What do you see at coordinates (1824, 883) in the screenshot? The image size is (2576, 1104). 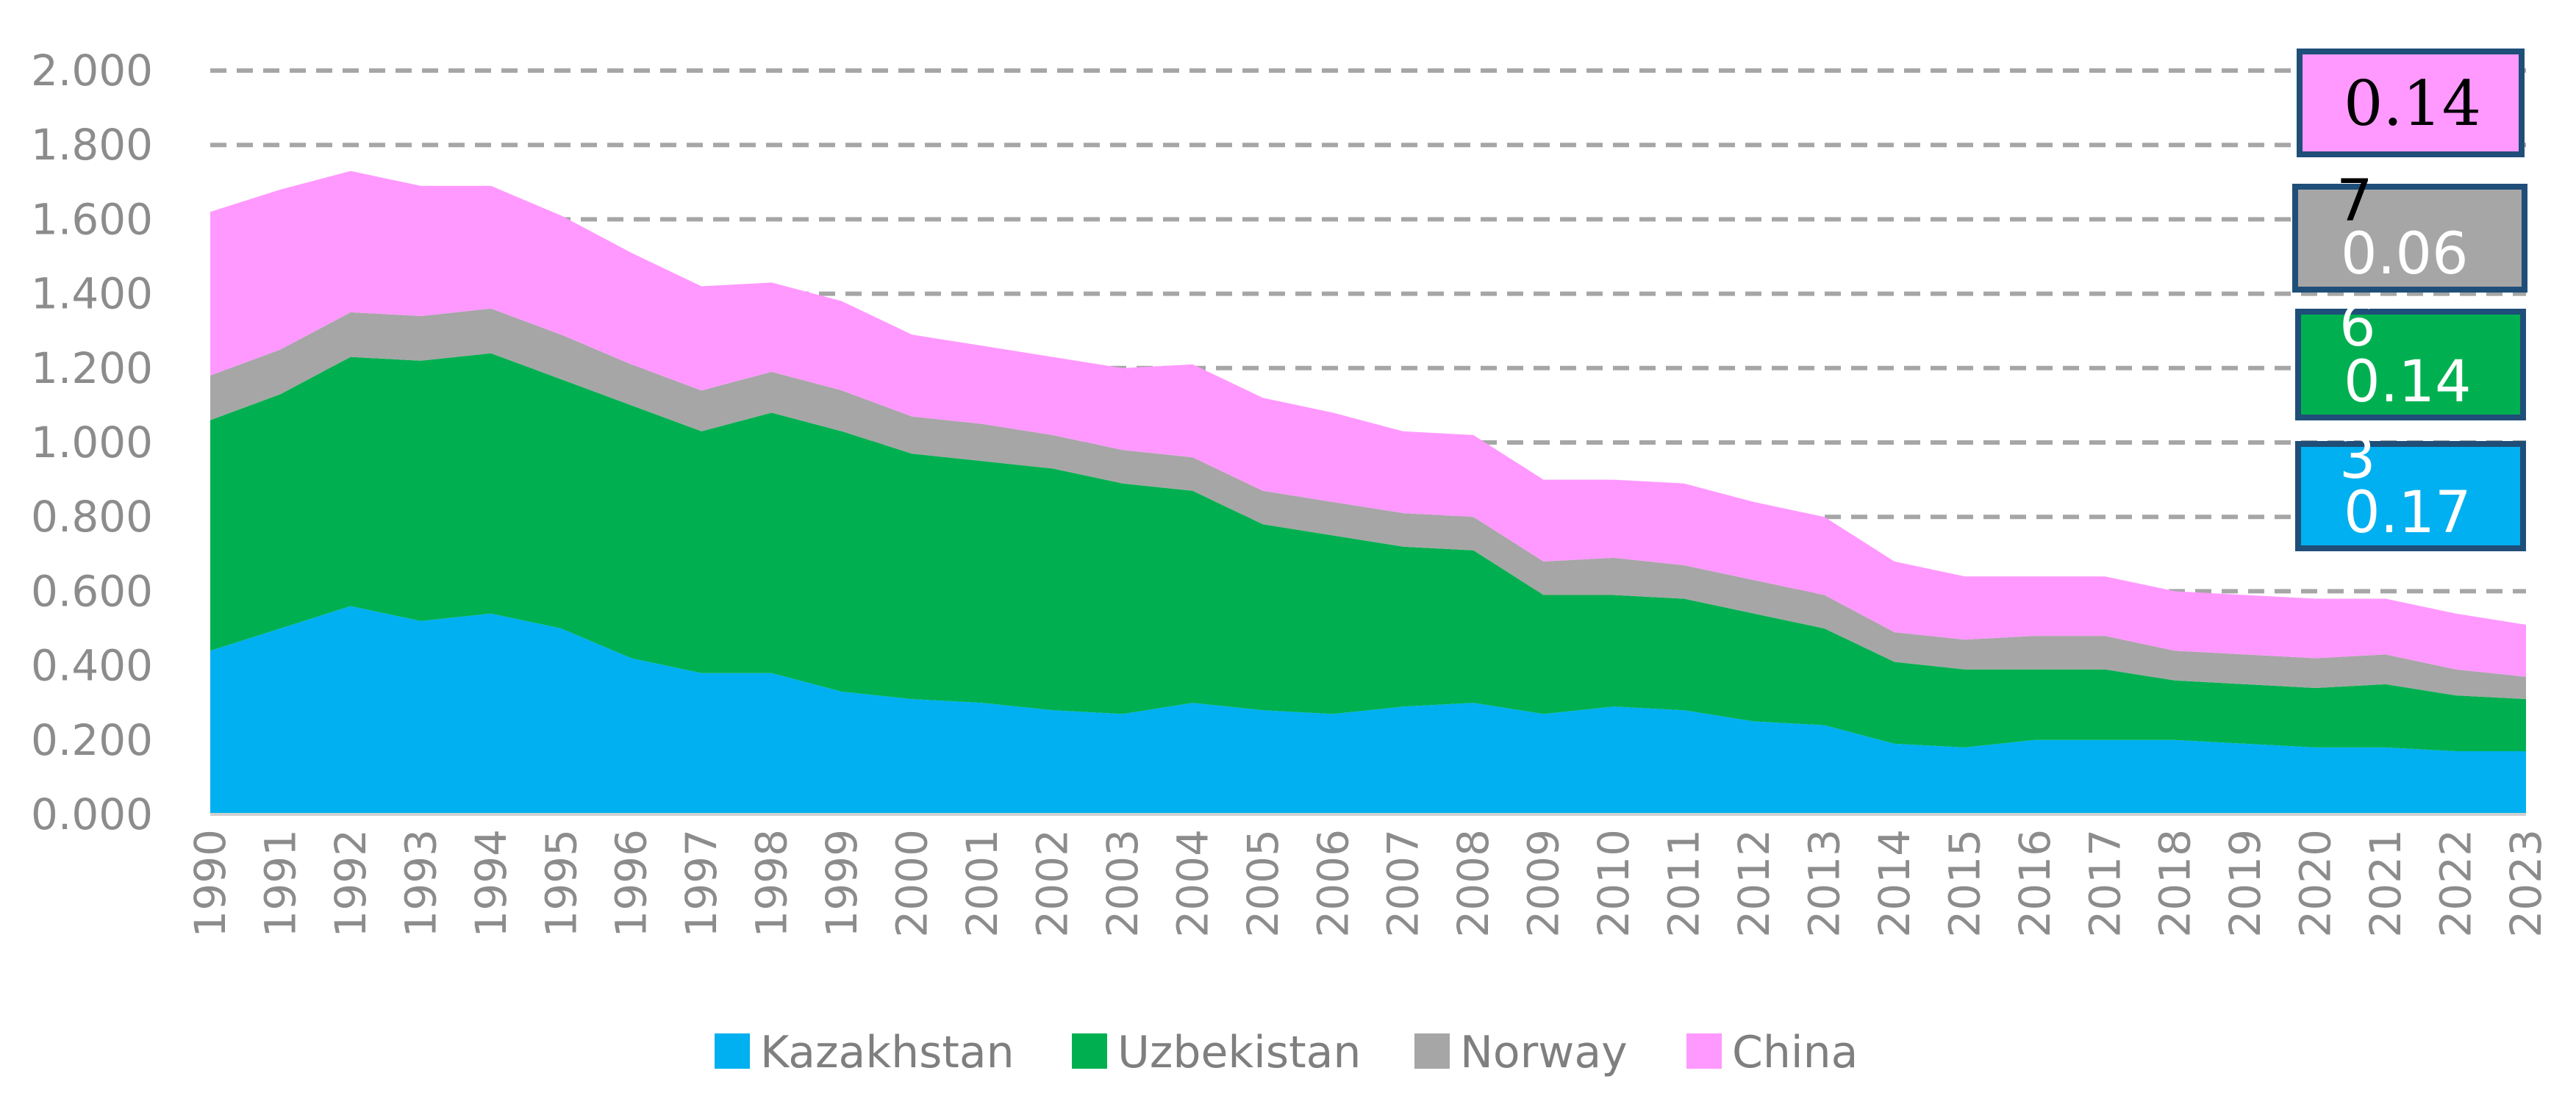 I see `x-tick-label: 2013` at bounding box center [1824, 883].